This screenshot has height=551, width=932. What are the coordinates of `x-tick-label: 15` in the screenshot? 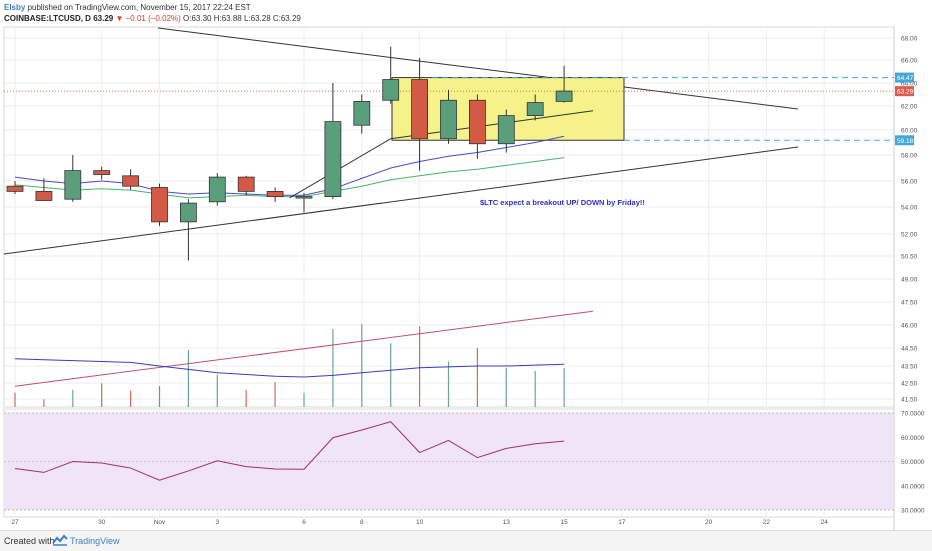 It's located at (564, 522).